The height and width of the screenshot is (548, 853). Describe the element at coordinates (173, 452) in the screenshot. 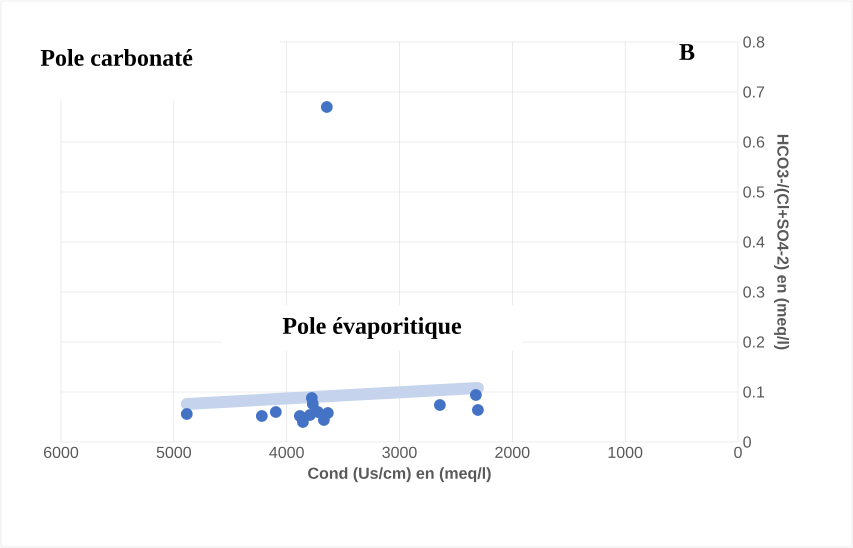

I see `x-tick-label: 5000` at that location.